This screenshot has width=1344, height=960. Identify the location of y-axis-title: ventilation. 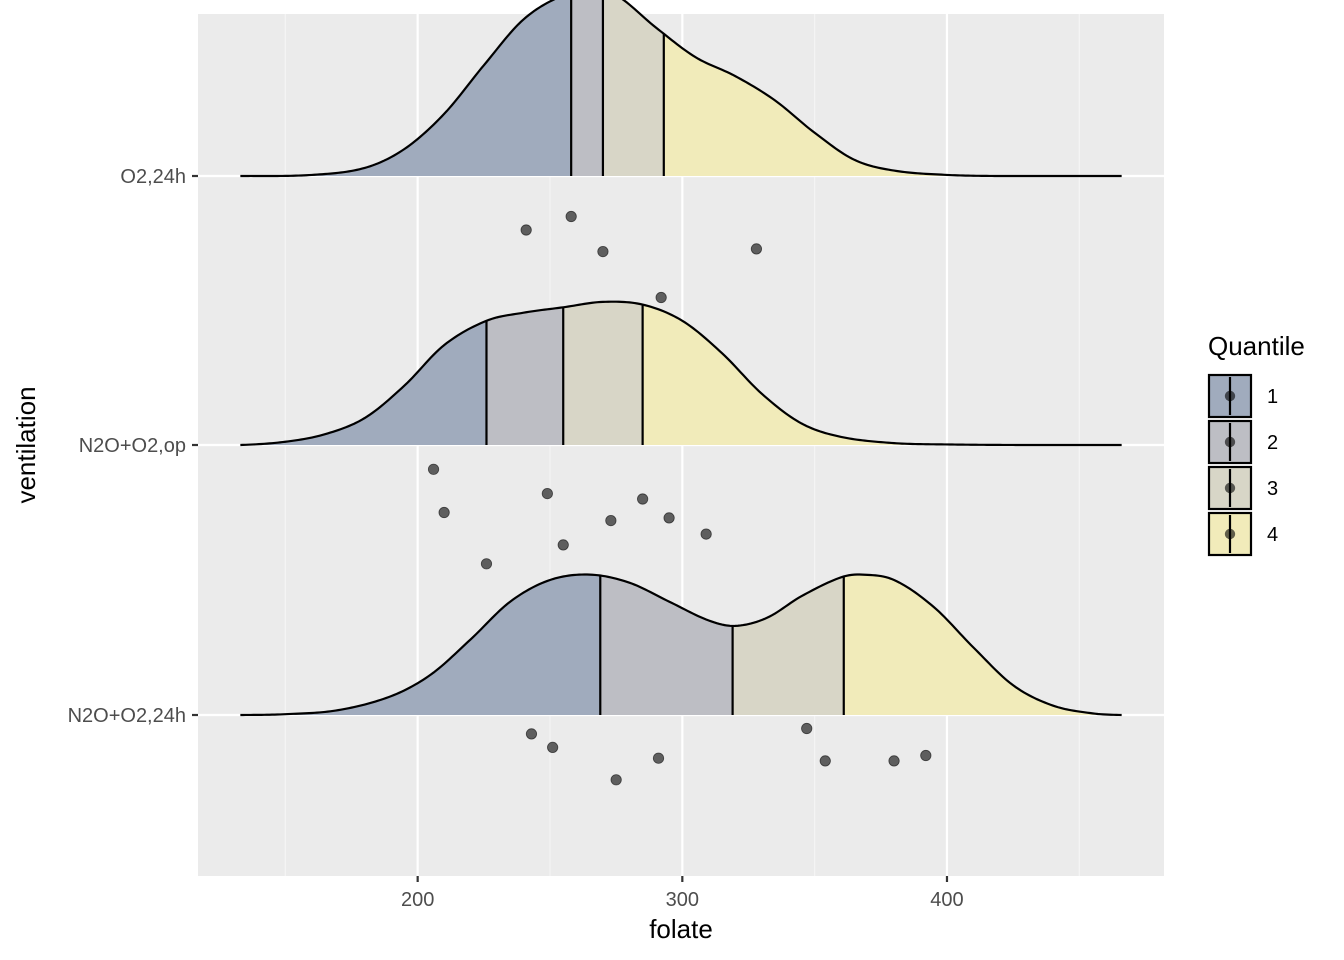
(26, 444).